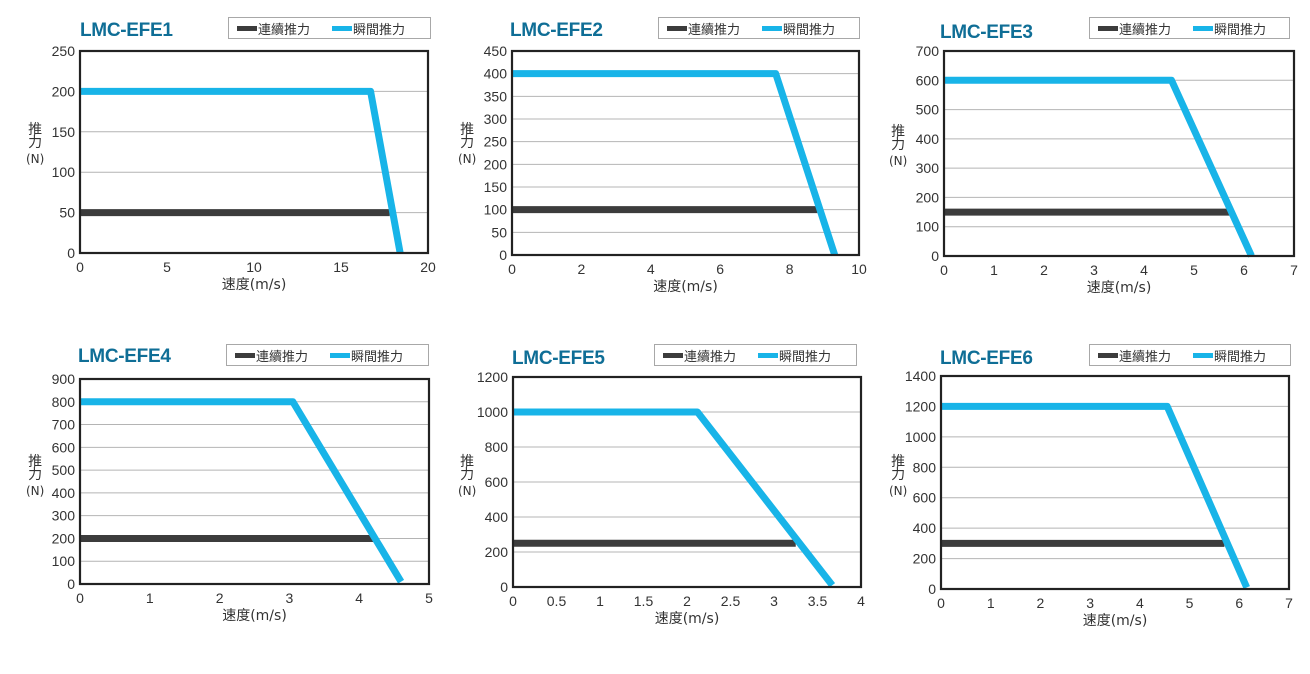 This screenshot has height=674, width=1310. Describe the element at coordinates (64, 379) in the screenshot. I see `y-tick-label: 900` at that location.